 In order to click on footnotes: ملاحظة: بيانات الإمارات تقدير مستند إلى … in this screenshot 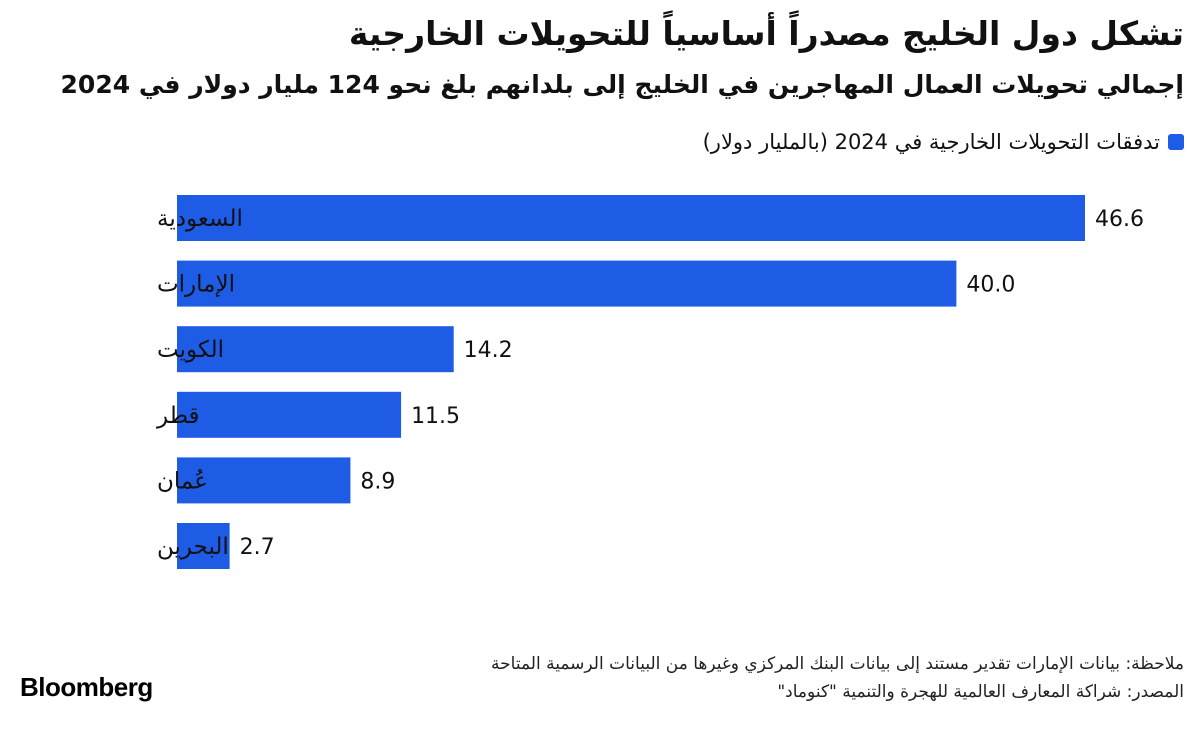, I will do `click(837, 678)`.